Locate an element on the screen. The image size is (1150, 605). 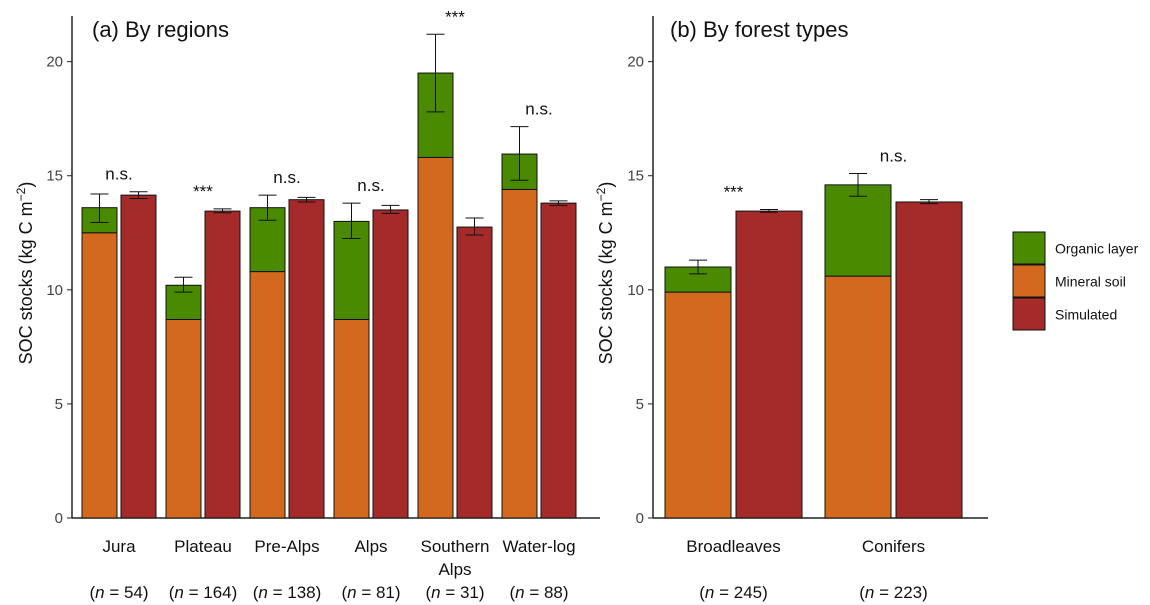
panel-title: (b) By forest types is located at coordinates (759, 29).